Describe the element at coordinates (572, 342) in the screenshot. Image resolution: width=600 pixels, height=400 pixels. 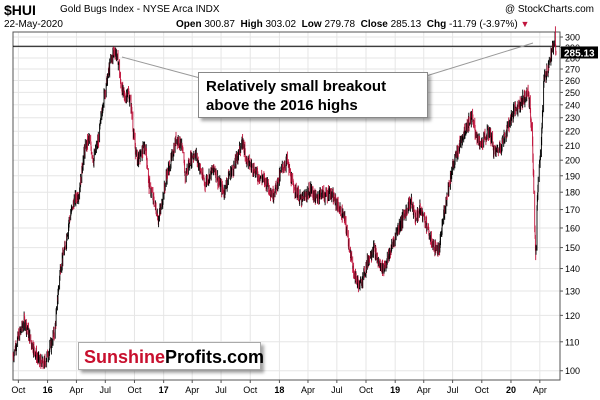
I see `y-tick-label: 110` at that location.